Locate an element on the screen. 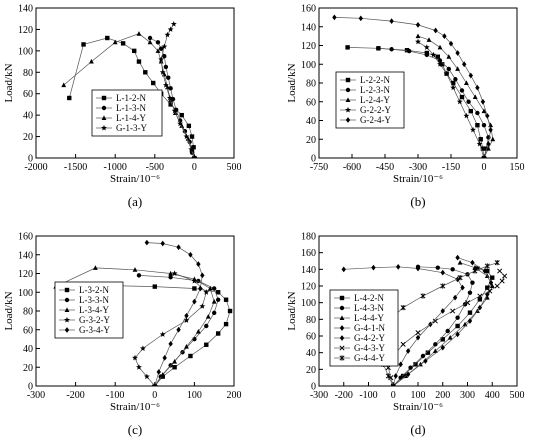 This screenshot has width=550, height=443. x-tick-label: -200 is located at coordinates (344, 395).